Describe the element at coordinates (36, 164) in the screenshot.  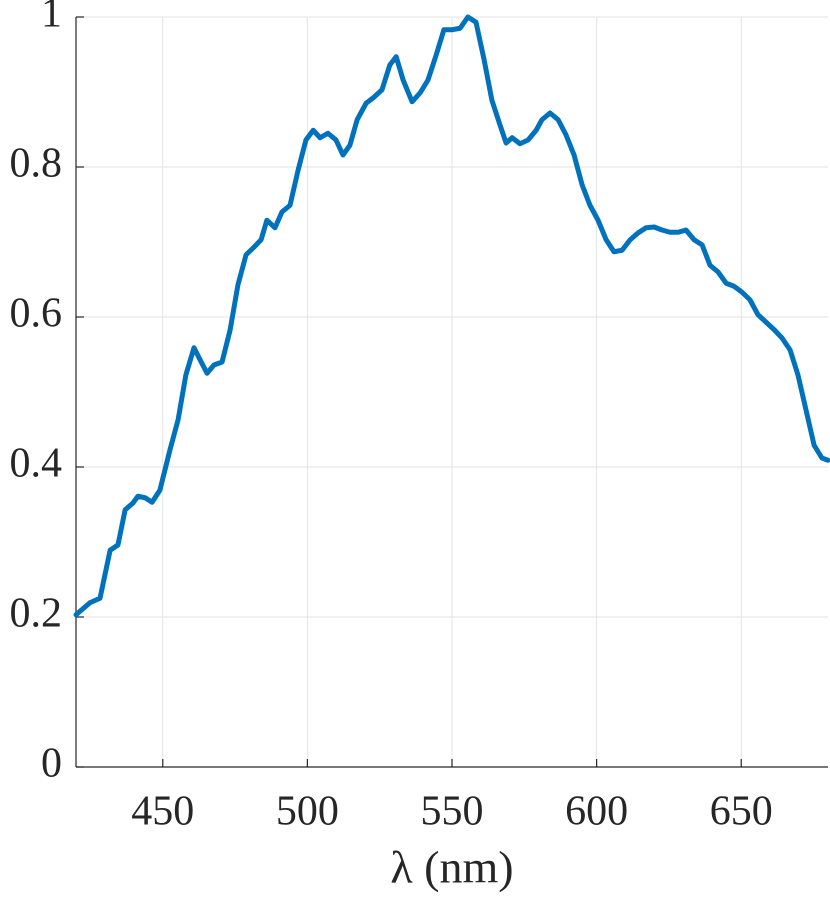
I see `y-tick-label: 0.8` at that location.